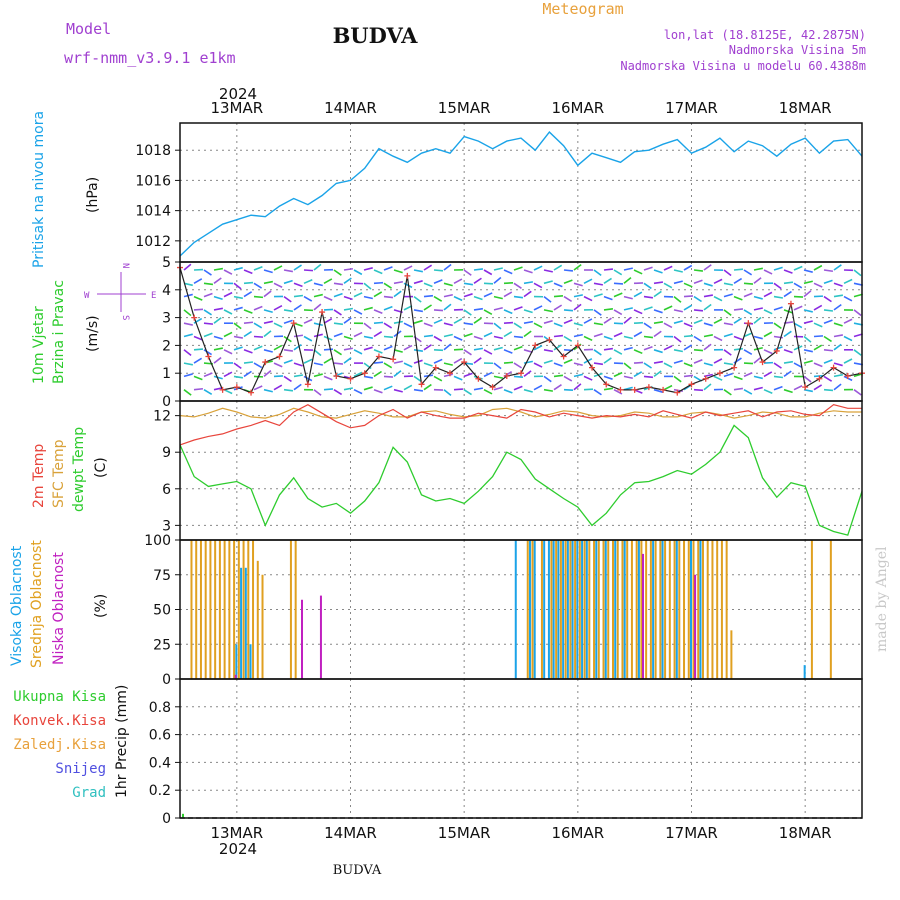 The width and height of the screenshot is (900, 900). I want to click on y-tick-label: 6, so click(166, 490).